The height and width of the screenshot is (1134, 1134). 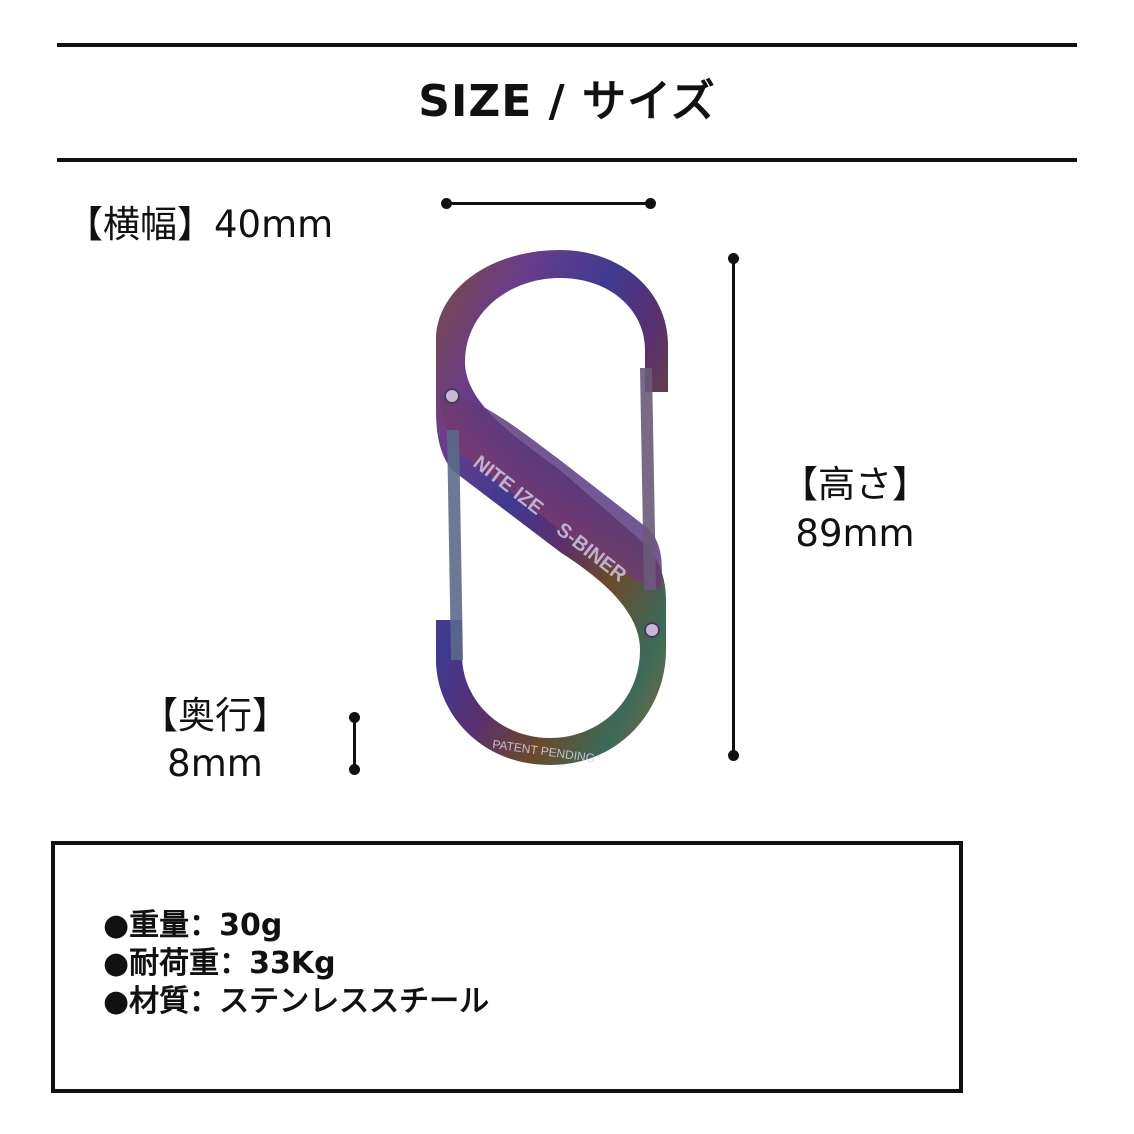 I want to click on spec-list: ●重量：30g ●耐荷重：33Kg ●材質：ステンレススチール, so click(x=296, y=964).